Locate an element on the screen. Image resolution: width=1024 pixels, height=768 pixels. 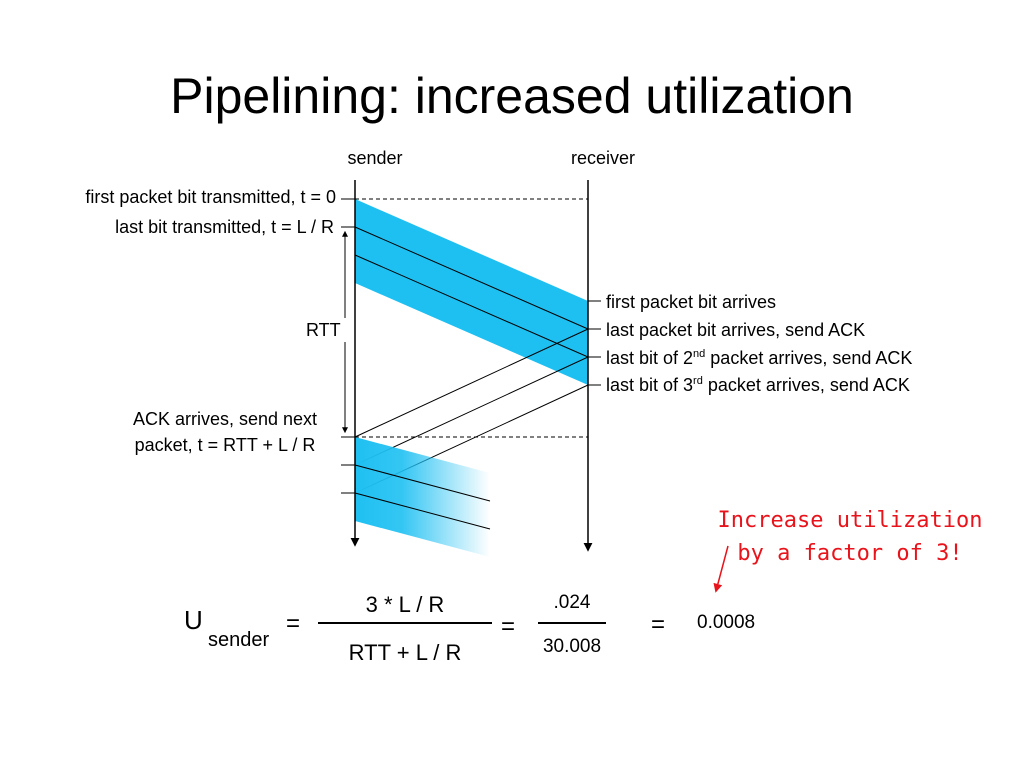
formula-subscript-sender: sender is located at coordinates (239, 640).